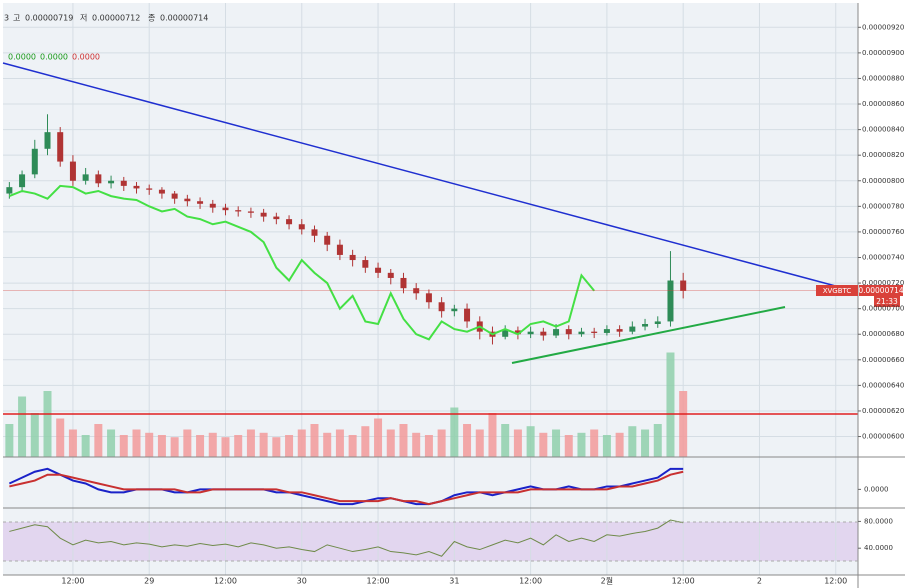  Describe the element at coordinates (346, 488) in the screenshot. I see `macd-line` at that location.